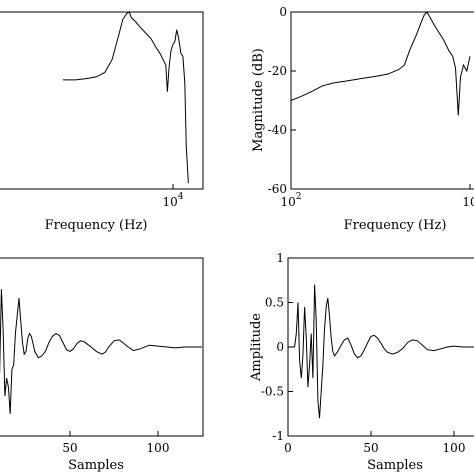 The height and width of the screenshot is (474, 474). I want to click on x-tick-label: 0, so click(288, 448).